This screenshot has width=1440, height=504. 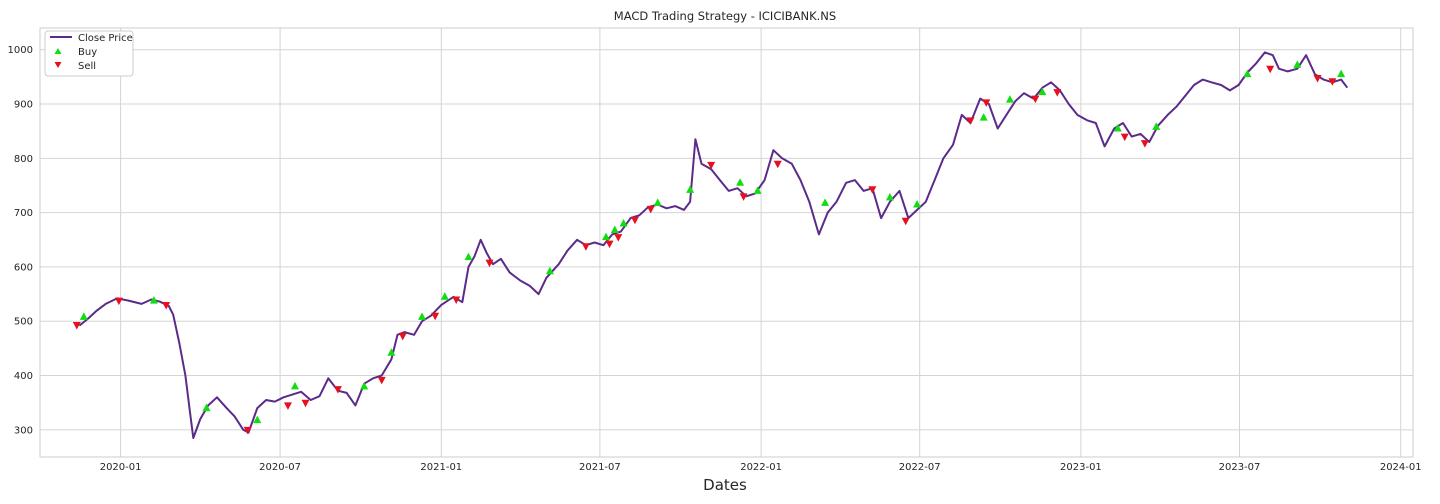 I want to click on legend-sell-label: Sell, so click(x=87, y=66).